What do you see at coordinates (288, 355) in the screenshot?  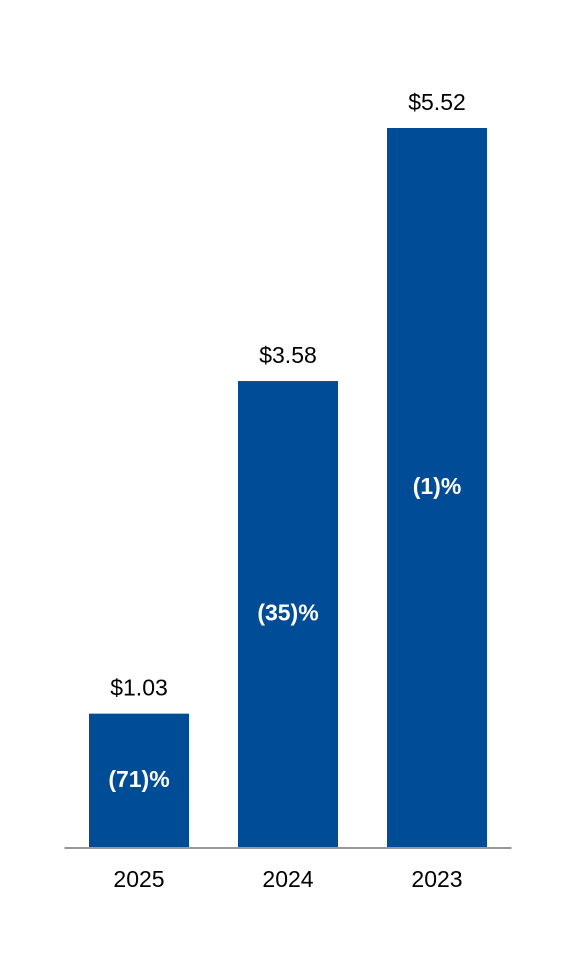 I see `value-label: $3.58` at bounding box center [288, 355].